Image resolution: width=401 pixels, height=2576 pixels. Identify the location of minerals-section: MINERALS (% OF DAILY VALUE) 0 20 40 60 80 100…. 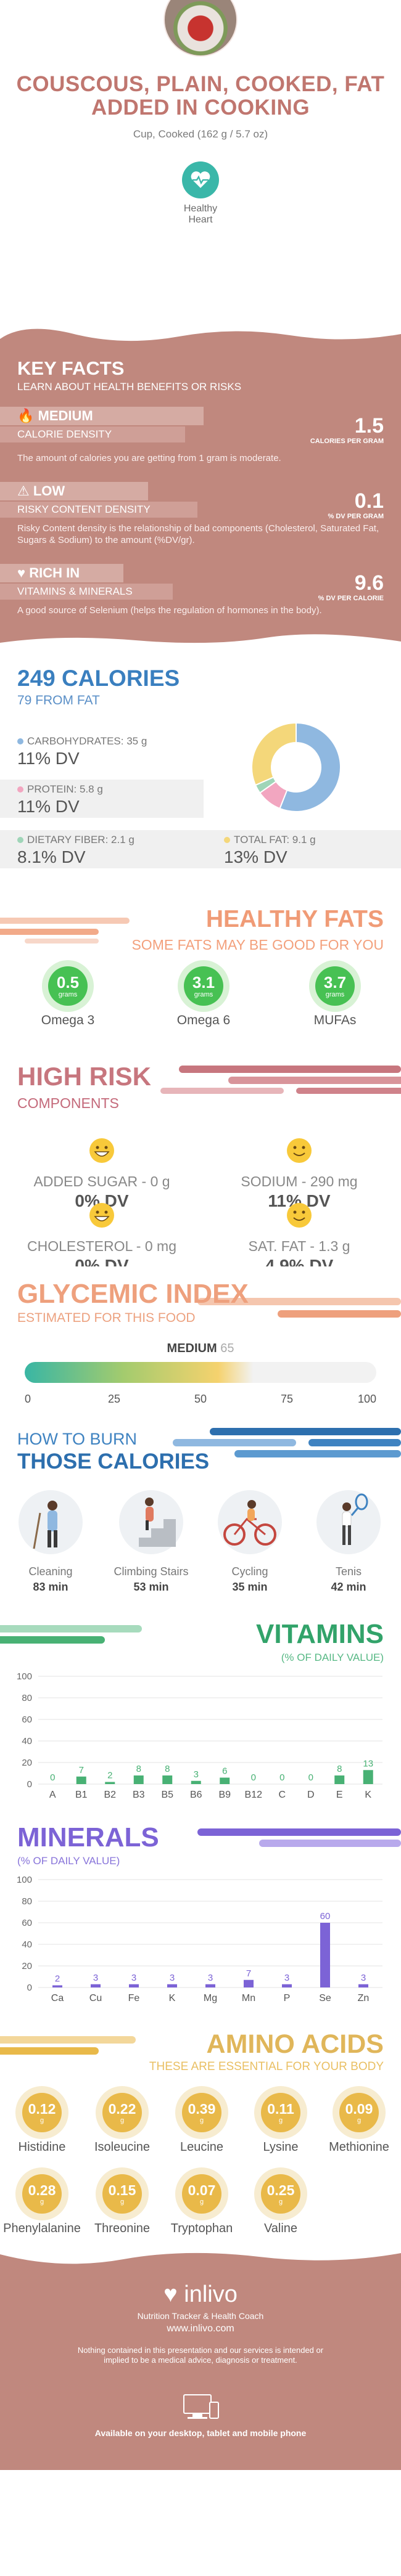
(200, 1916).